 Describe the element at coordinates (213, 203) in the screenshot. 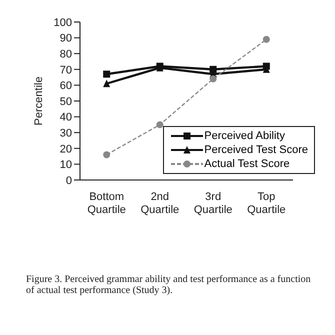

I see `x-tick-label: 3rd Quartile` at that location.